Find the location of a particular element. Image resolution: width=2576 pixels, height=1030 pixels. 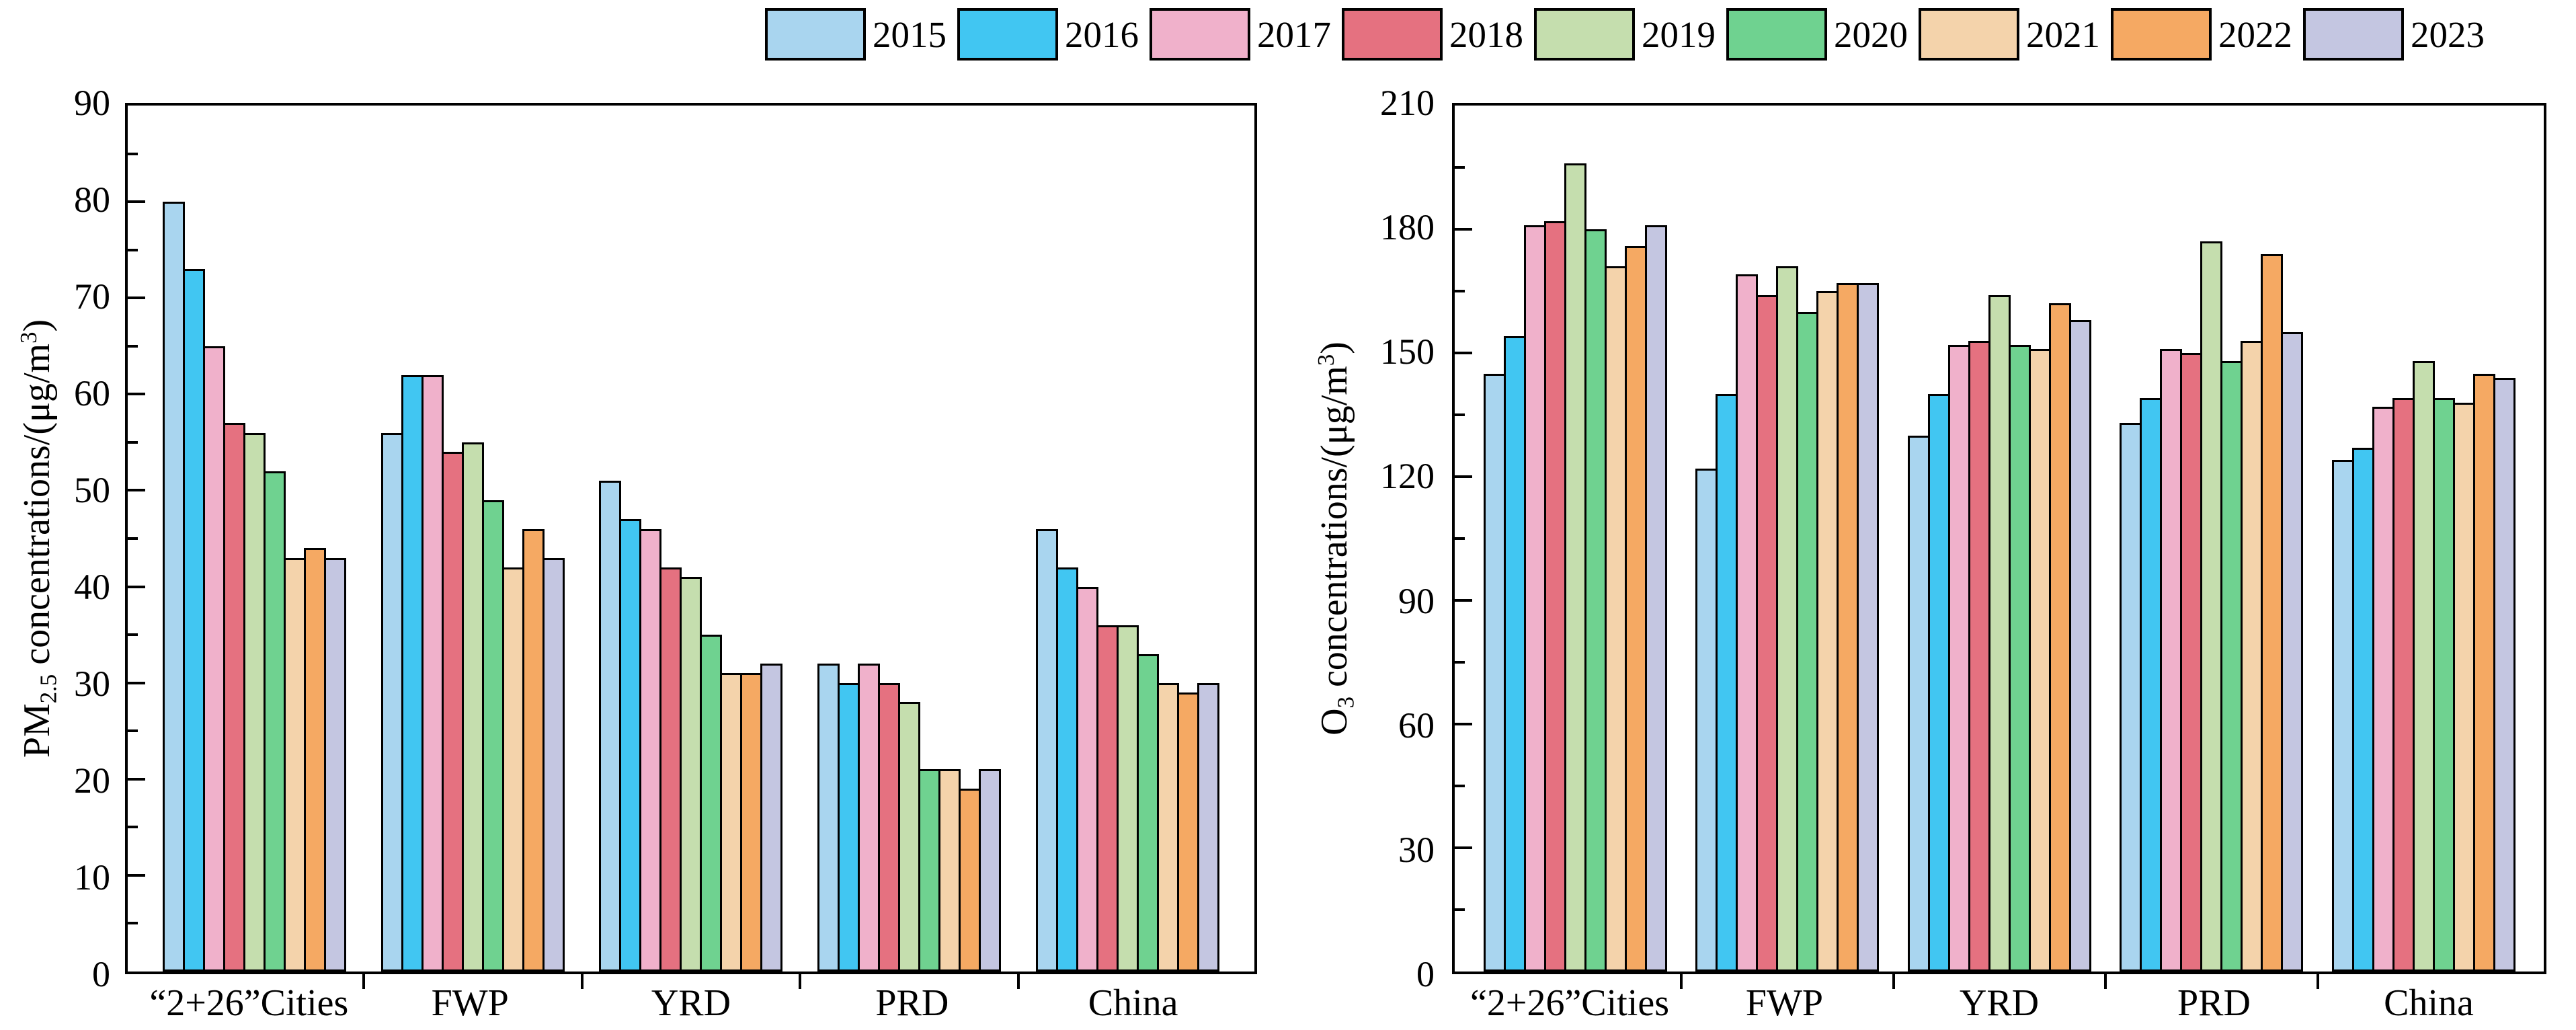

legend-item-2015: 2015 is located at coordinates (856, 34).